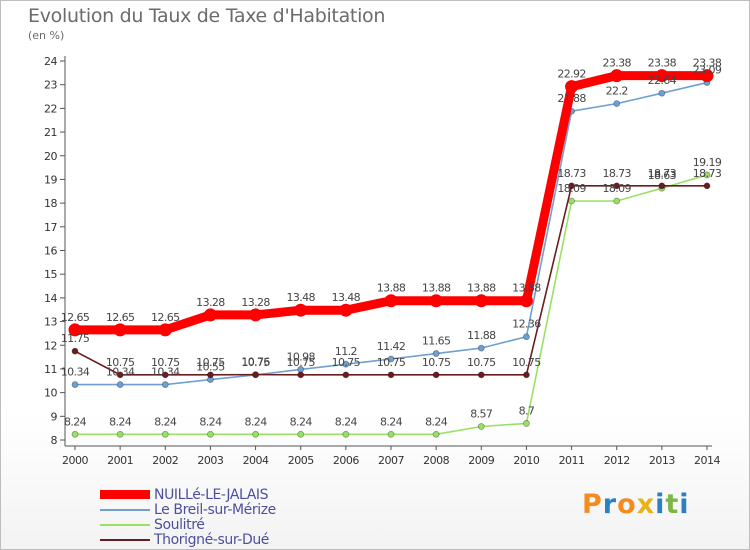  Describe the element at coordinates (50, 298) in the screenshot. I see `y-tick-label: 14` at that location.